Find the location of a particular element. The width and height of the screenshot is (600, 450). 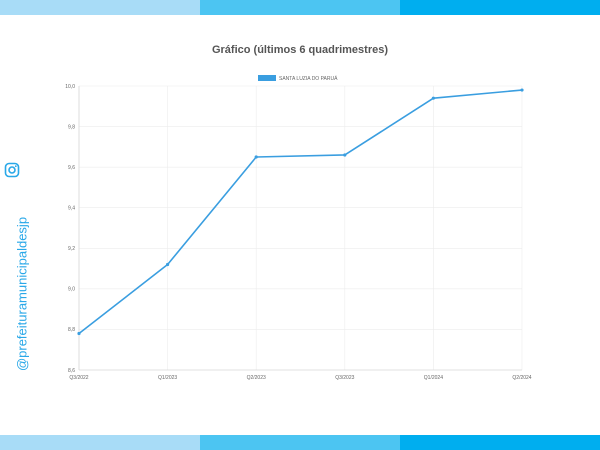

x-tick-label: Q2/2023 is located at coordinates (256, 378).